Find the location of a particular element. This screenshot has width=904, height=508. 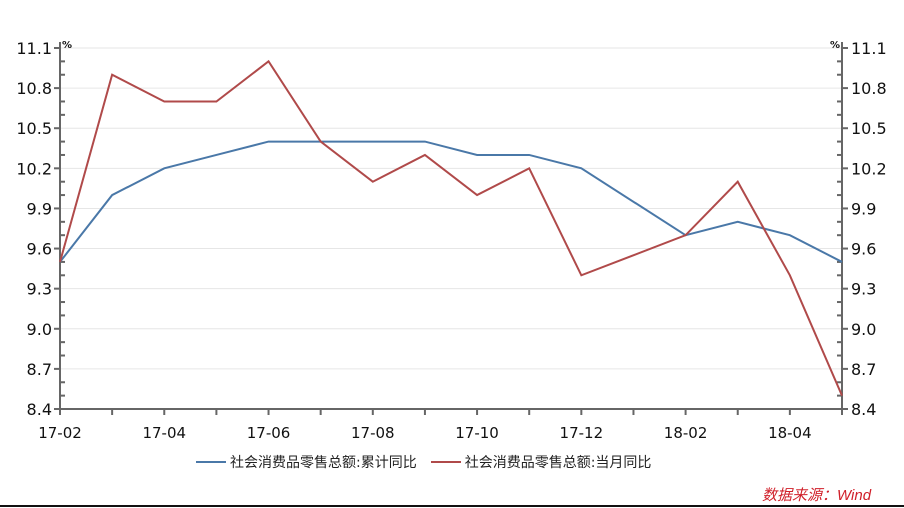

x-tick-label: 17-02 is located at coordinates (60, 433).